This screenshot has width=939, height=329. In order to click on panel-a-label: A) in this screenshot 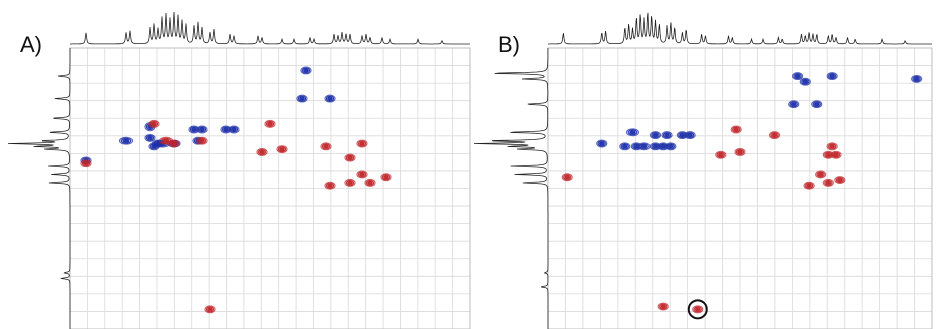, I will do `click(31, 44)`.